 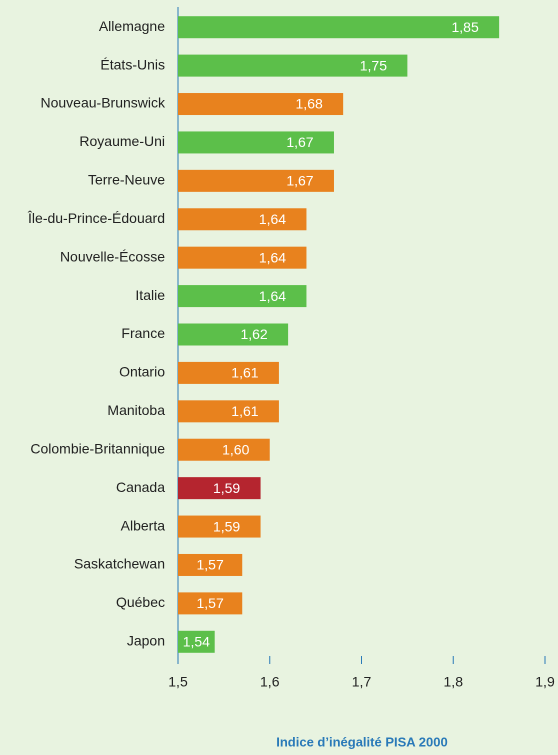 I want to click on value-label: 1,62, so click(x=253, y=334).